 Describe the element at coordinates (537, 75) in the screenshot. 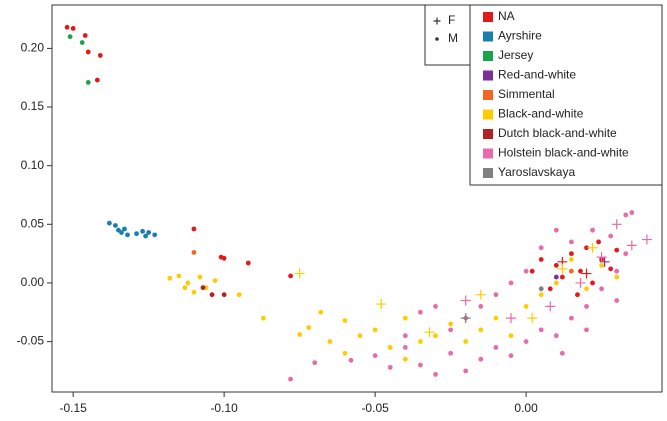

I see `legend-label: Red-and-white` at that location.